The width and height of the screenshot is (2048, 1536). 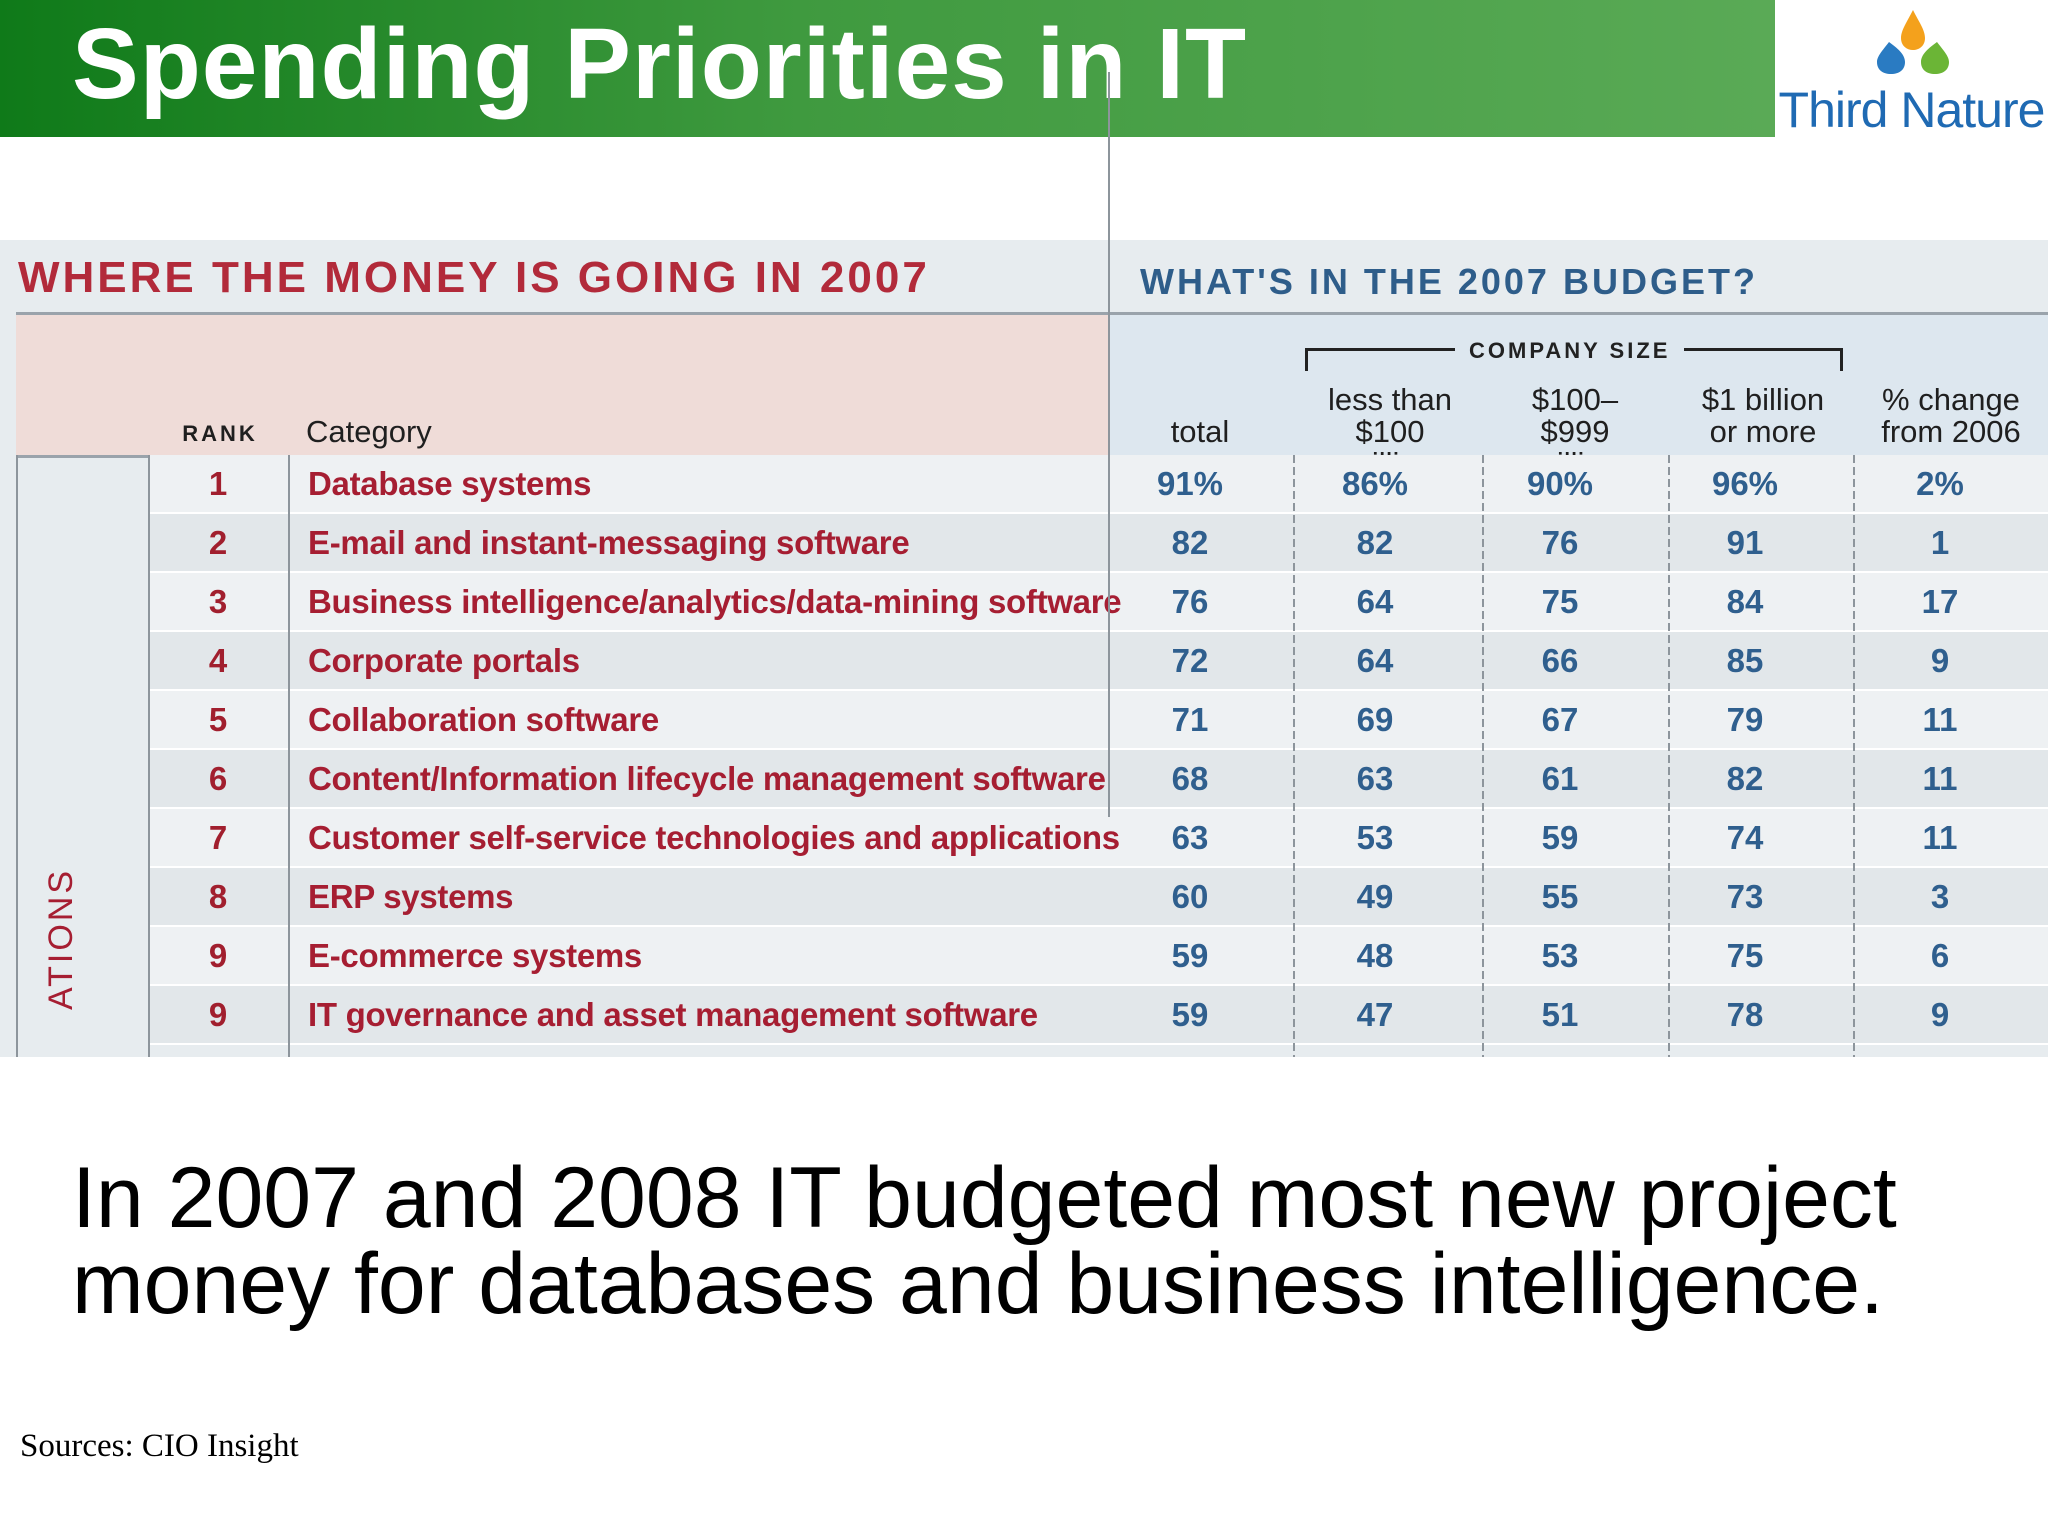 What do you see at coordinates (1745, 778) in the screenshot?
I see `1b-more-cell: 82` at bounding box center [1745, 778].